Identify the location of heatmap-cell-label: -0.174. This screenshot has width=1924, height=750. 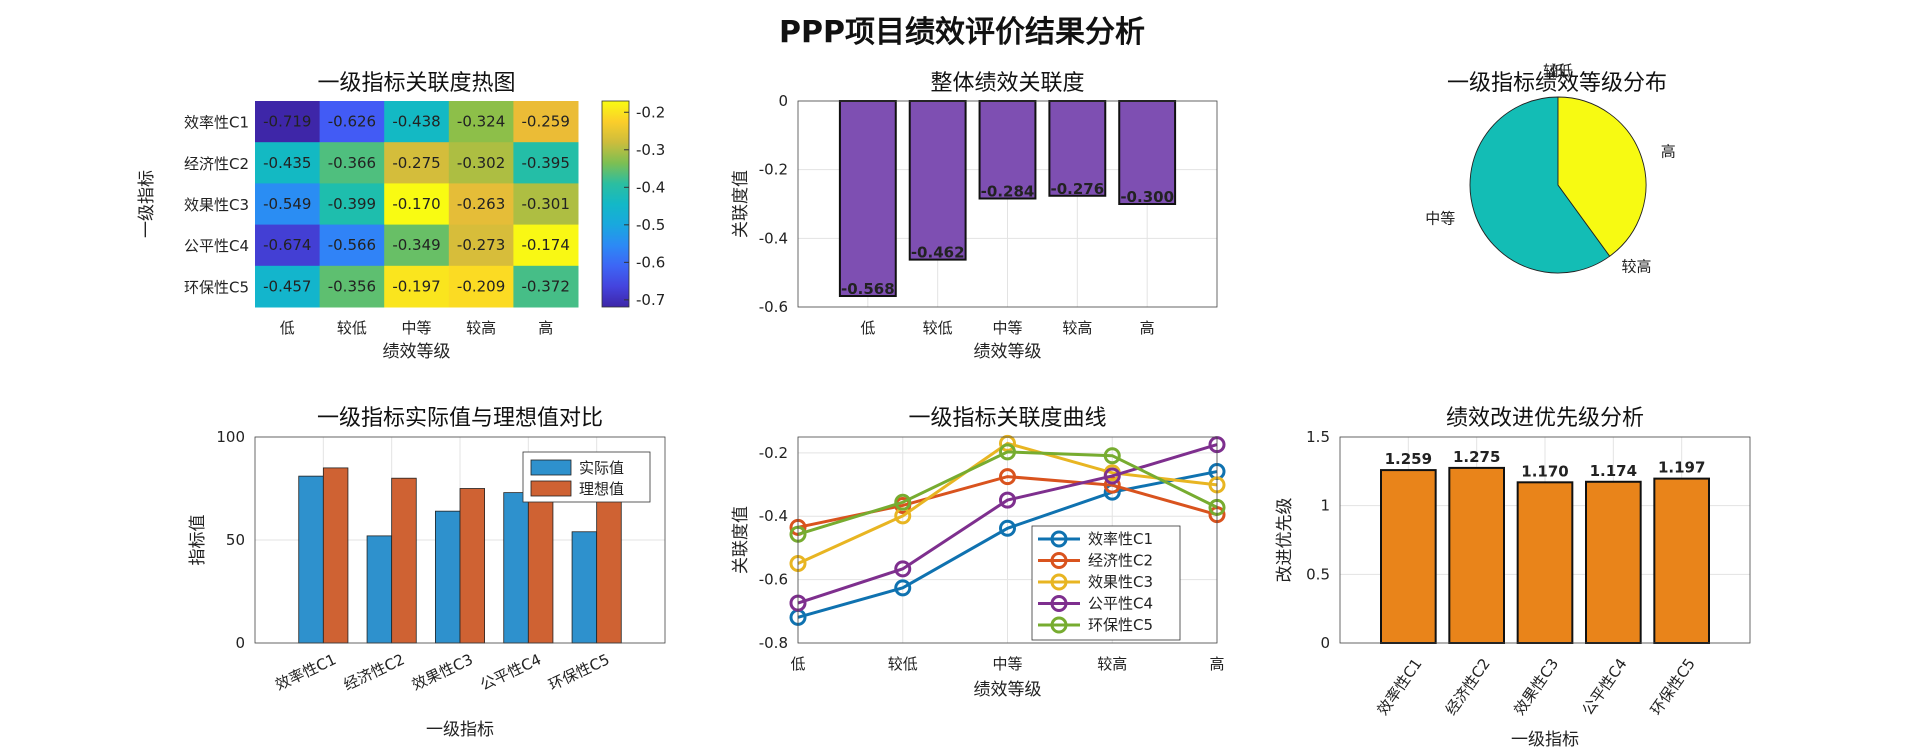
(546, 245).